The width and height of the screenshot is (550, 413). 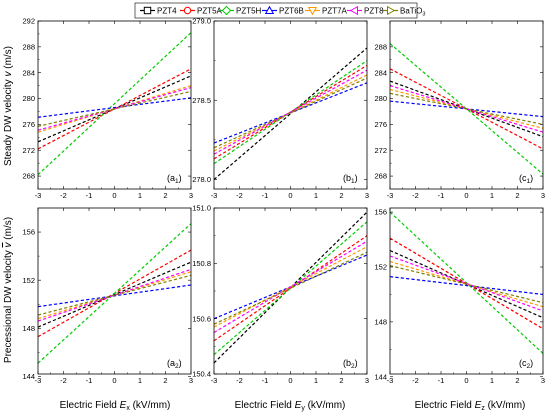 I want to click on series-line-pzt8, so click(x=114, y=108).